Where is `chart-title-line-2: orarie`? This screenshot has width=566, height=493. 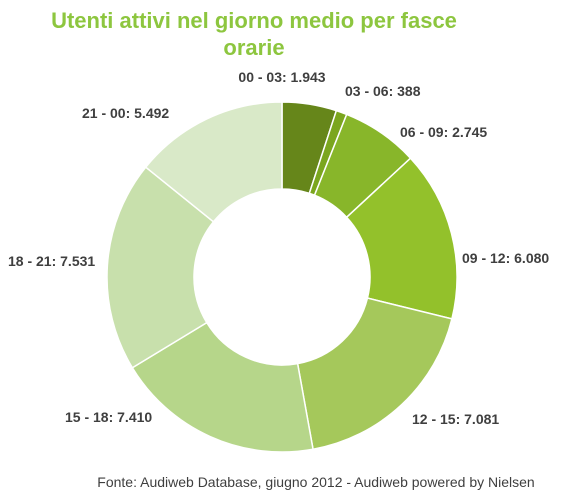 chart-title-line-2: orarie is located at coordinates (253, 47).